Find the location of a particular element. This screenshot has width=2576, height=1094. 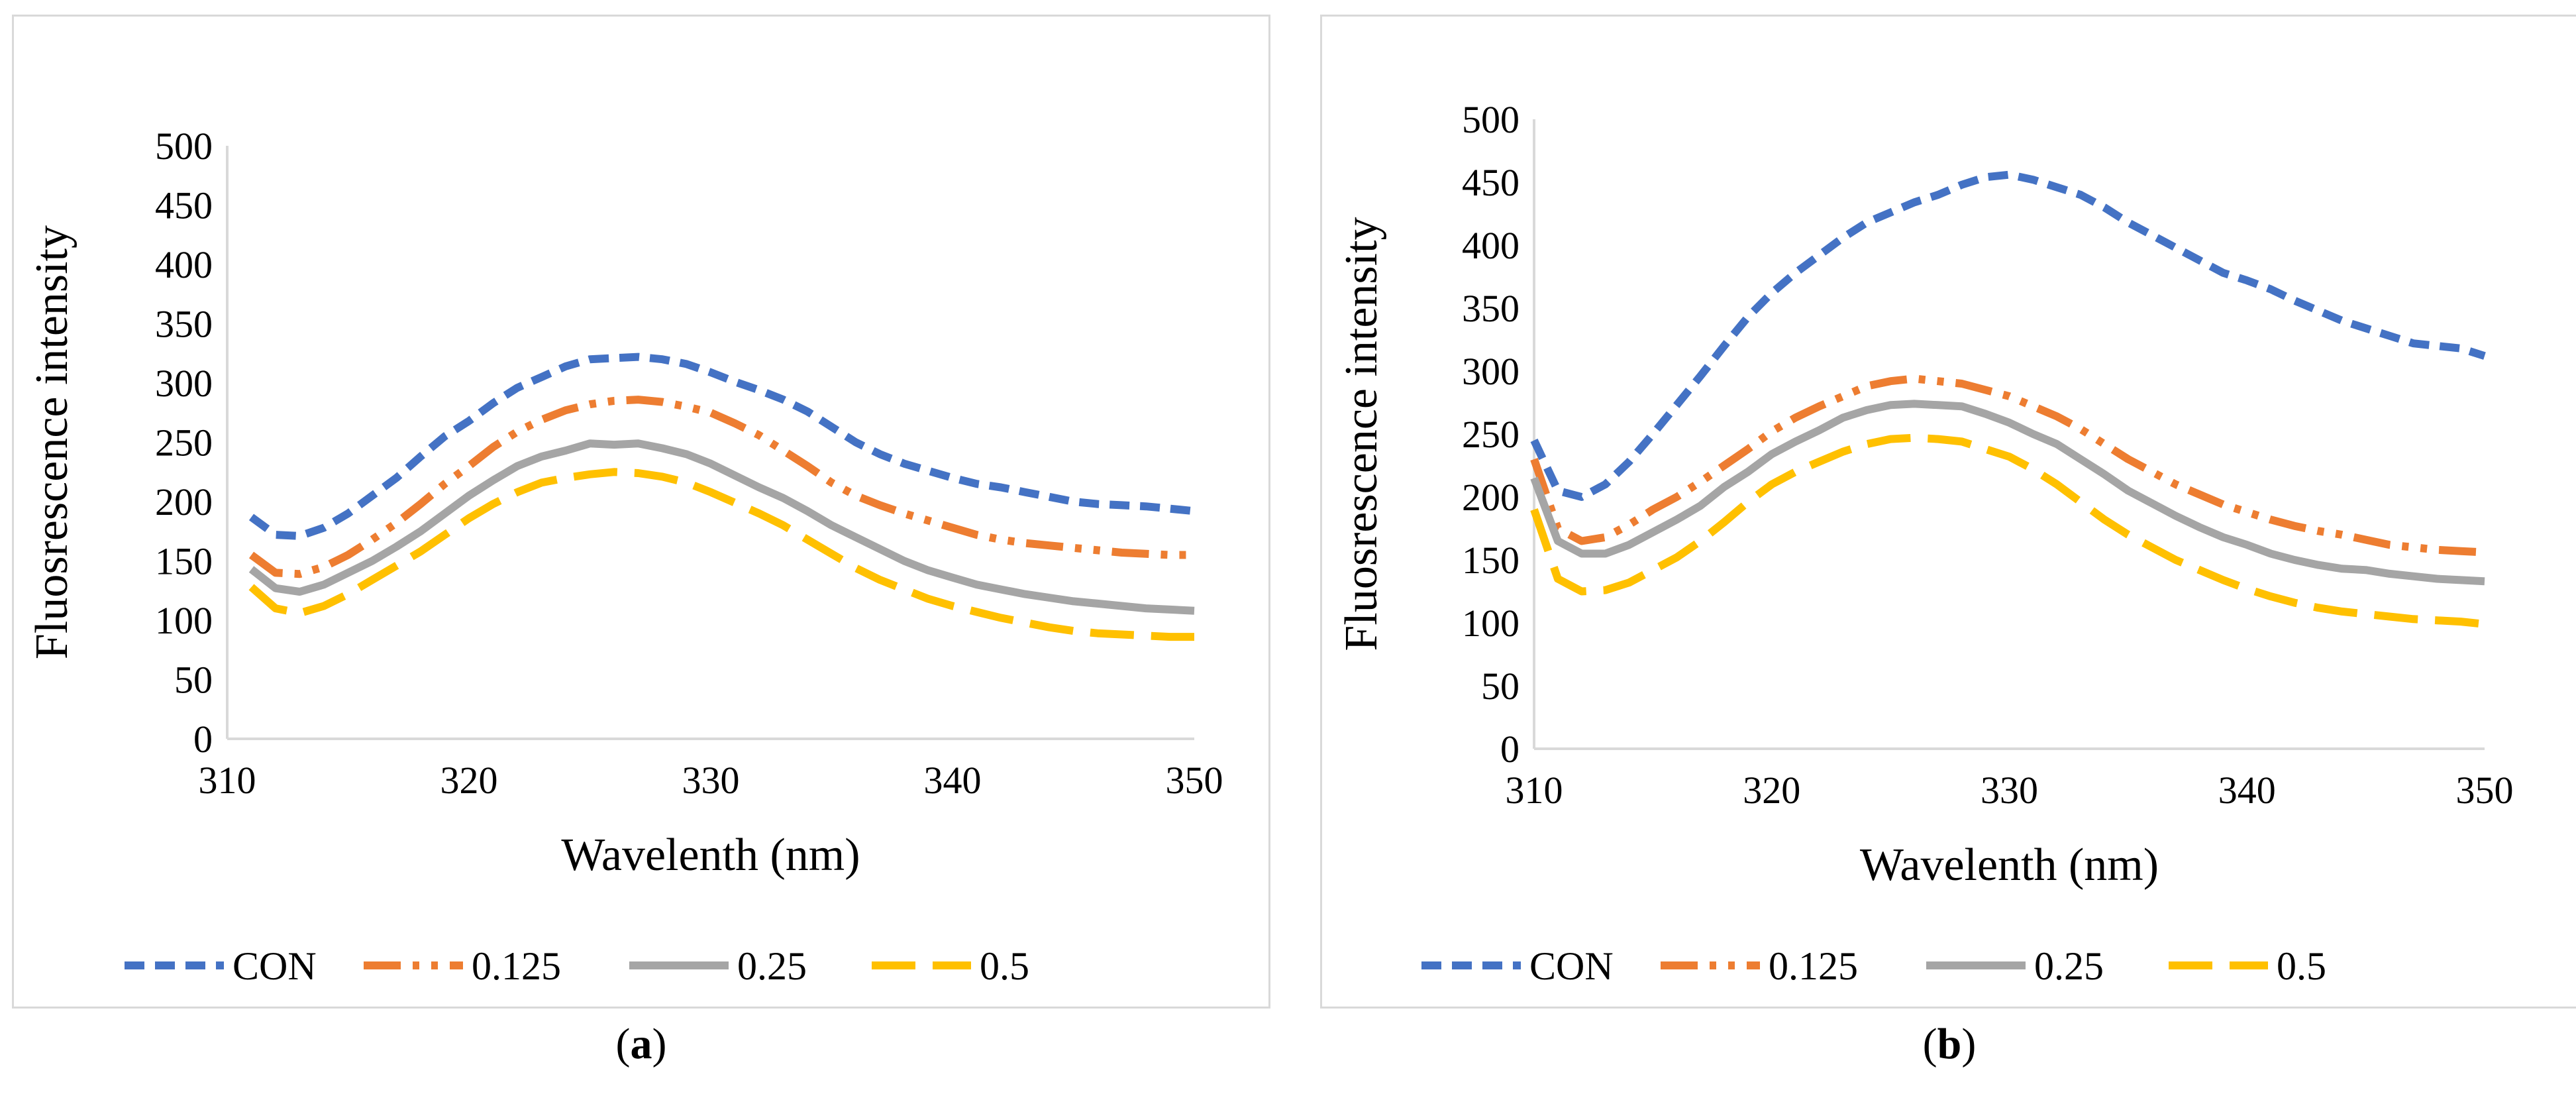

subfigure-label-a: (a) is located at coordinates (641, 1044).